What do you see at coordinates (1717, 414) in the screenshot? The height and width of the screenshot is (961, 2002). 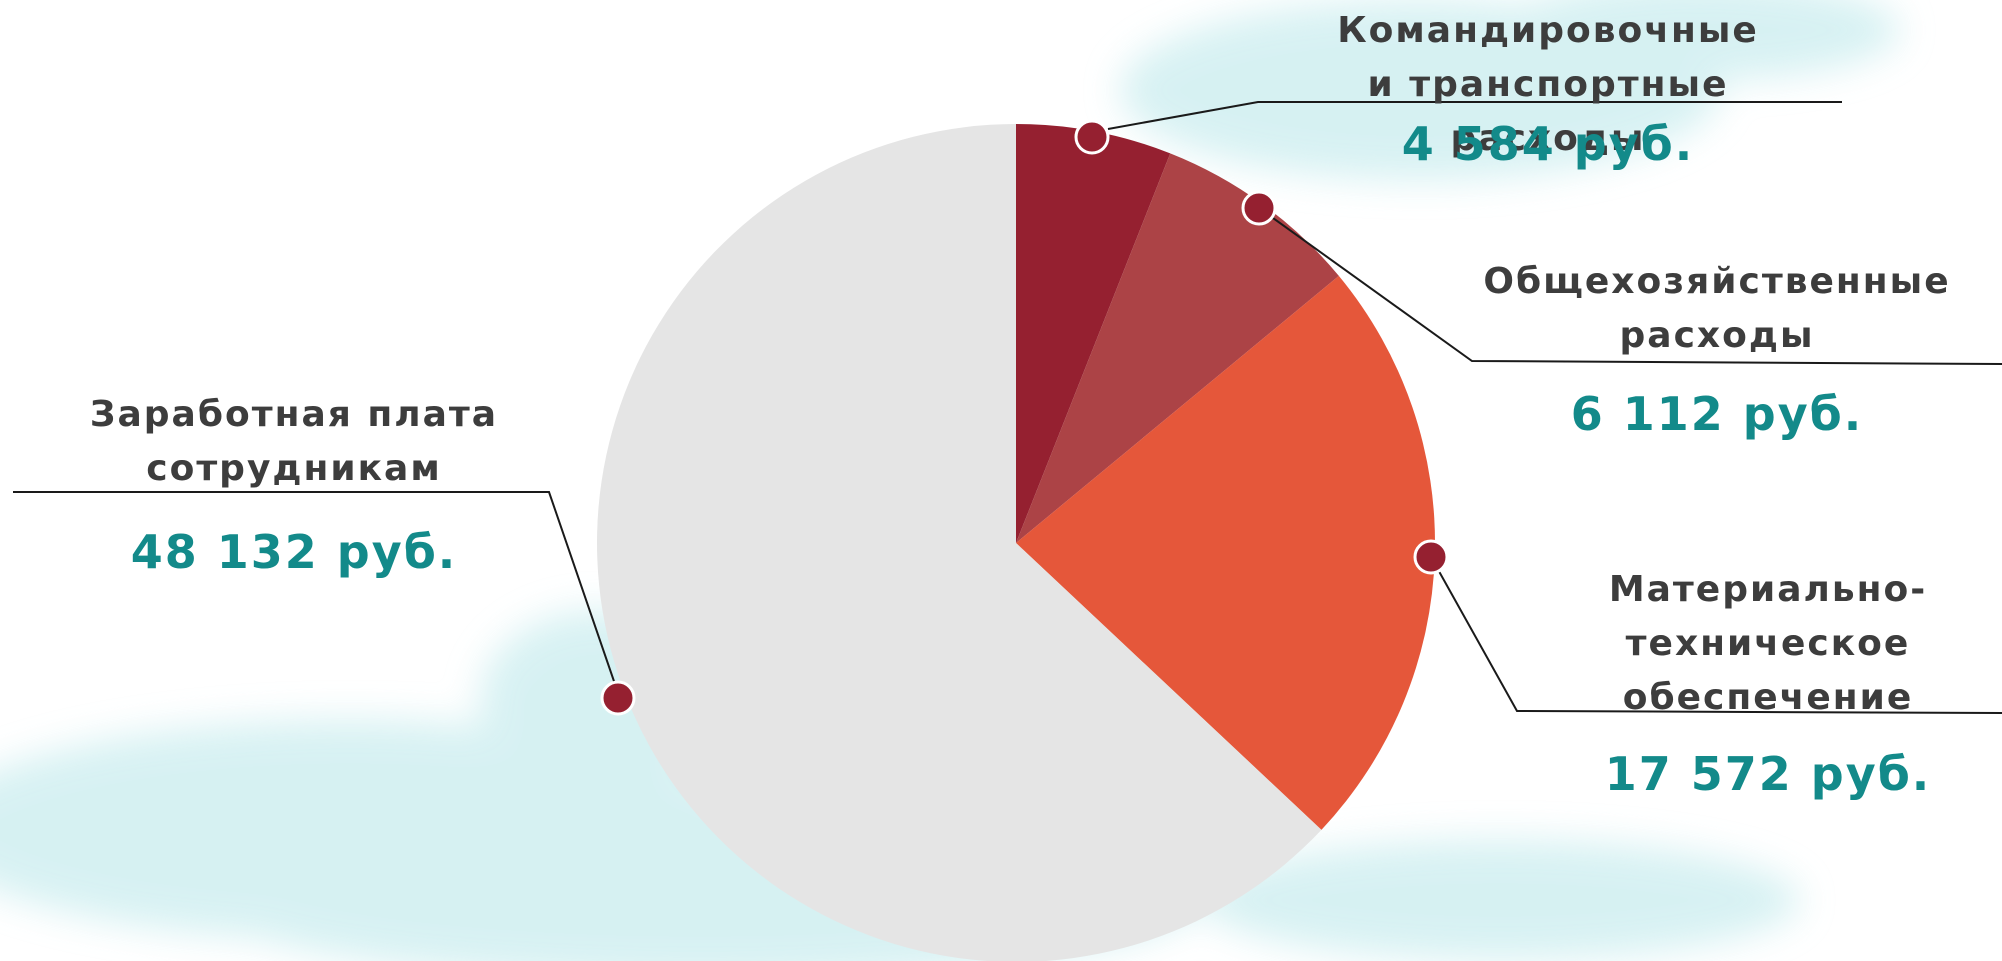 I see `value-label: 6 112 руб.` at bounding box center [1717, 414].